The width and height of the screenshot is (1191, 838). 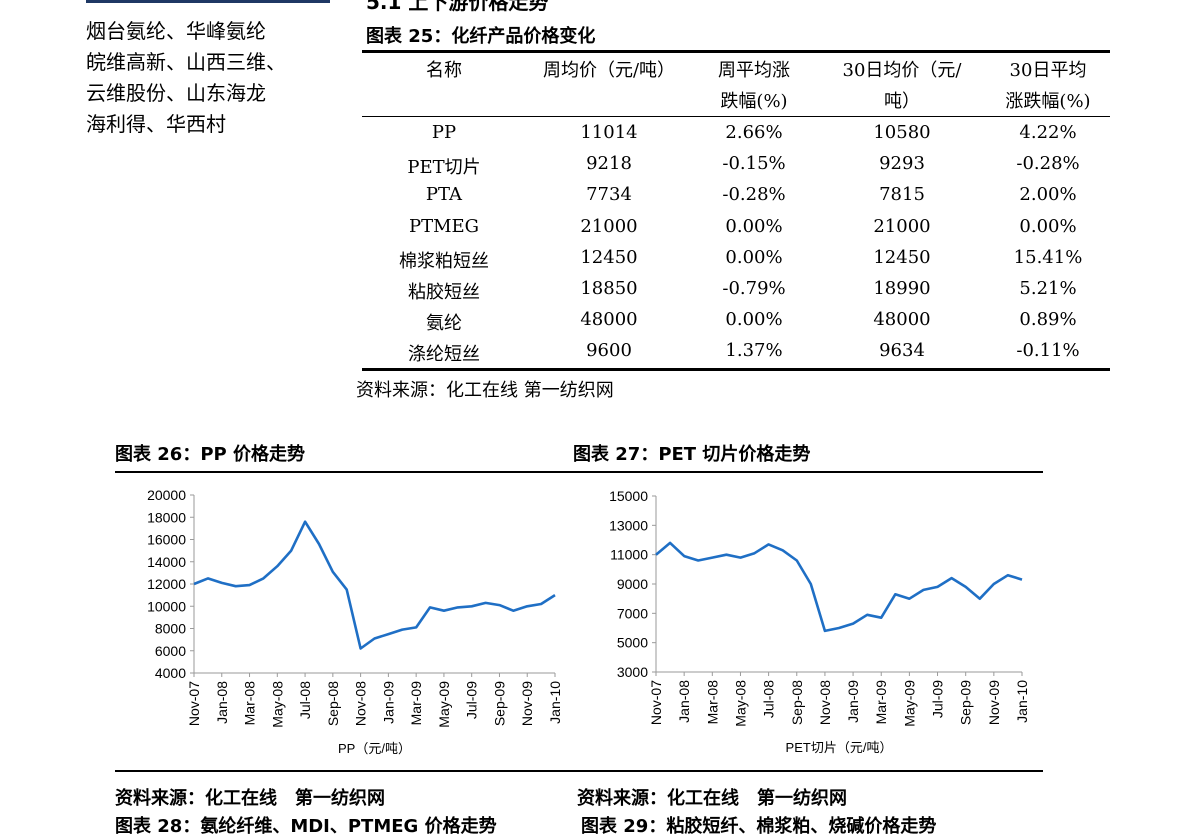 I want to click on y-tick-label: 7000, so click(x=632, y=613).